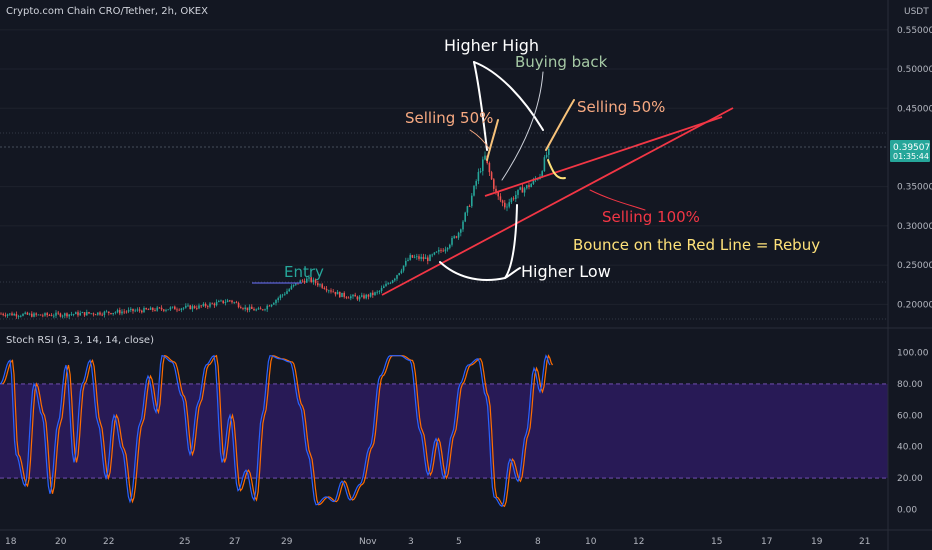 Image resolution: width=932 pixels, height=550 pixels. What do you see at coordinates (542, 171) in the screenshot?
I see `drawings` at bounding box center [542, 171].